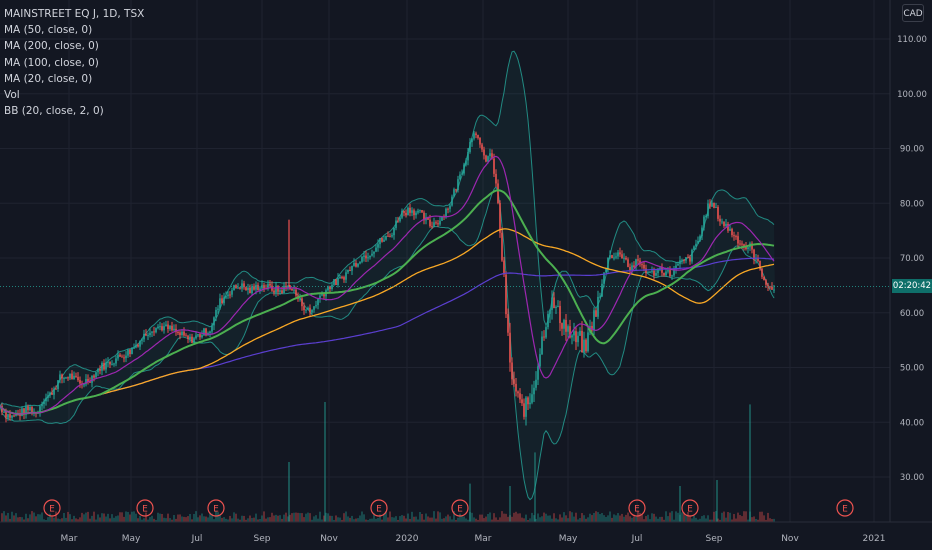 This screenshot has height=550, width=932. I want to click on indicator-ma100: MA (100, close, 0), so click(51, 62).